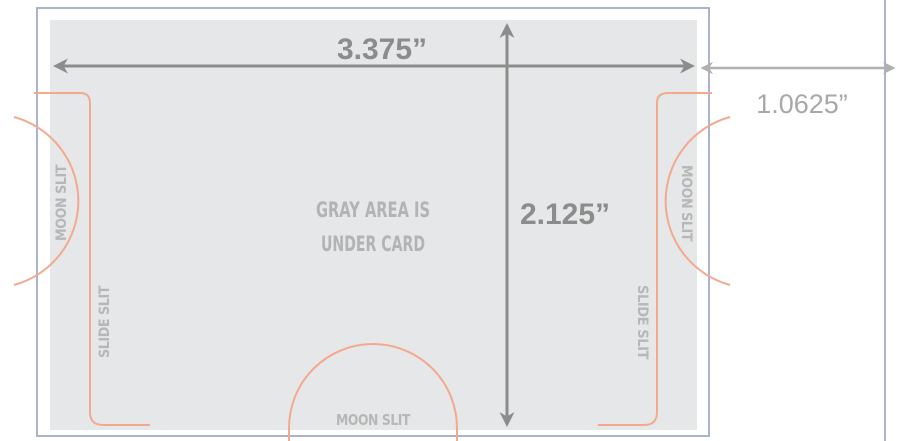  What do you see at coordinates (373, 210) in the screenshot?
I see `center-label-line1: GRAY AREA IS` at bounding box center [373, 210].